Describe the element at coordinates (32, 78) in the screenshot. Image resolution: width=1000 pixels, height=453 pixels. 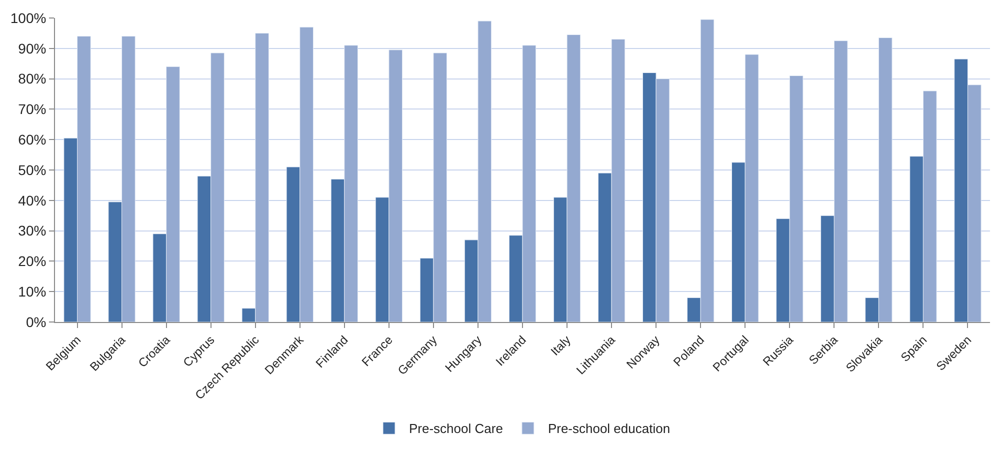
I see `y-tick-label: 80%` at that location.